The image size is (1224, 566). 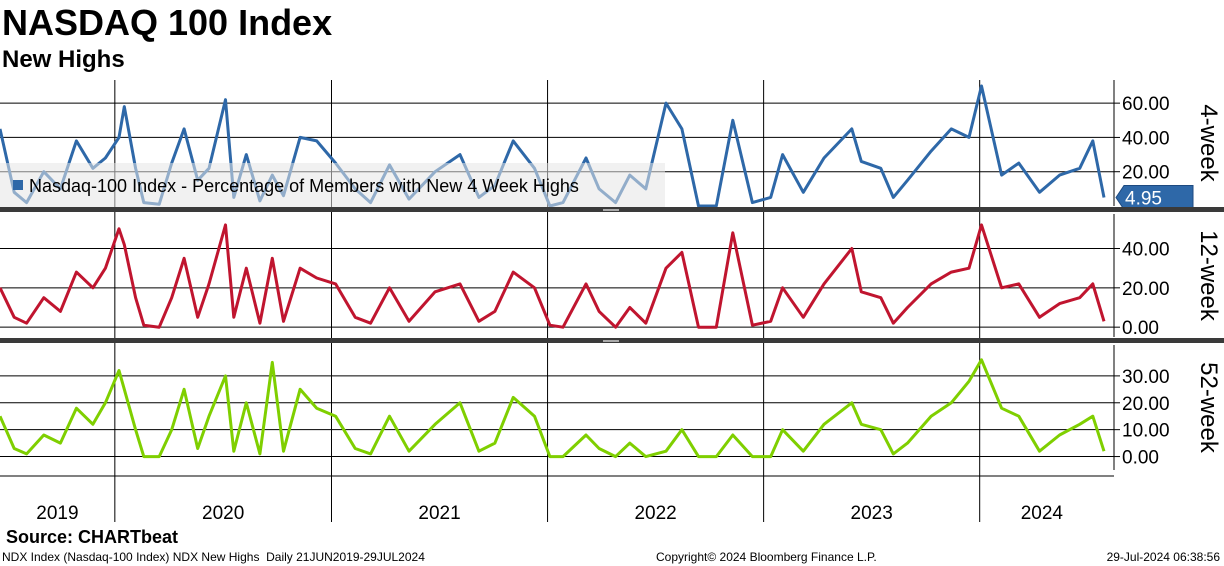 I want to click on last-value-label: 4.95, so click(x=1143, y=199).